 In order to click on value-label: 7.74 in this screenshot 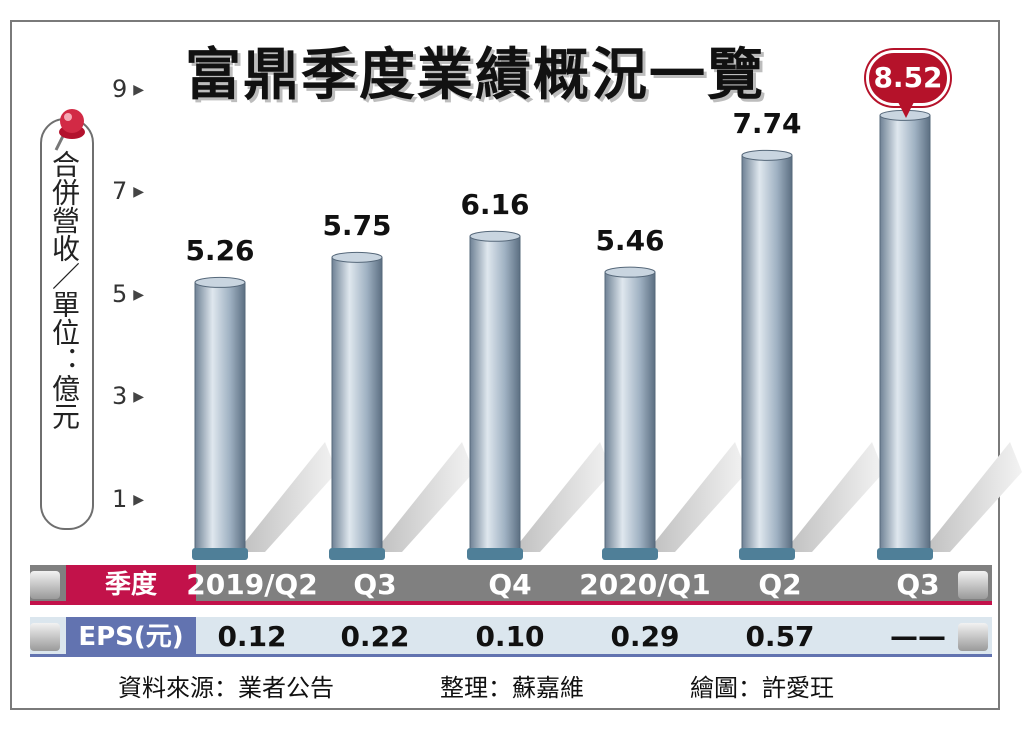, I will do `click(767, 124)`.